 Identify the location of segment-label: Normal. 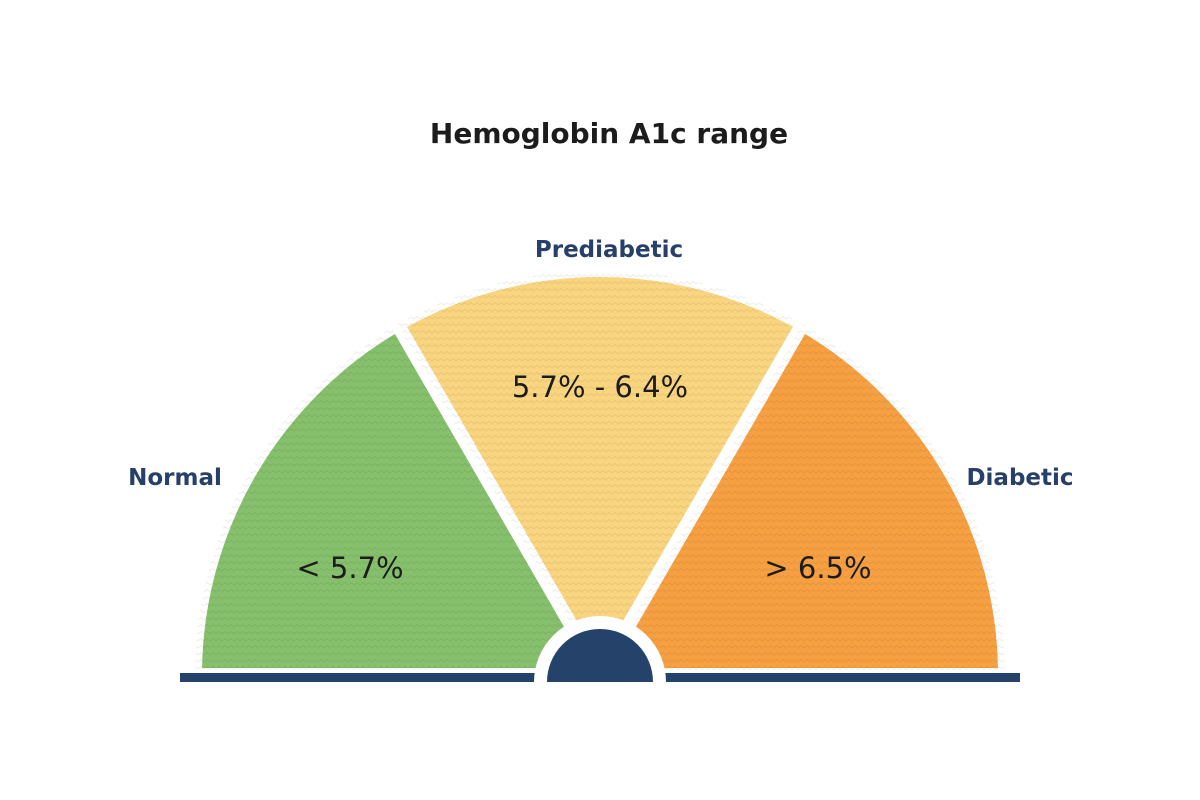
(175, 478).